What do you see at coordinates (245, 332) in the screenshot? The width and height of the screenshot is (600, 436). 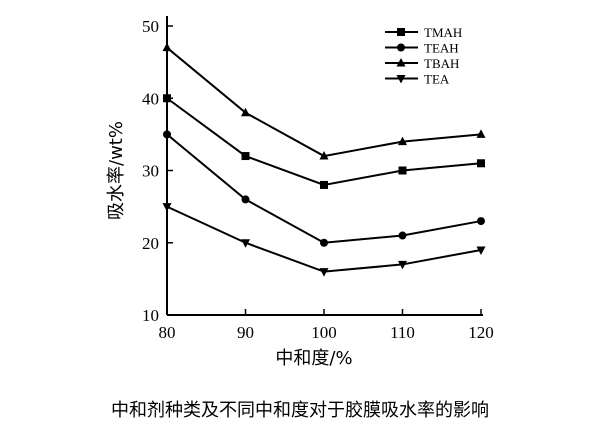 I see `x-tick-label: 90` at bounding box center [245, 332].